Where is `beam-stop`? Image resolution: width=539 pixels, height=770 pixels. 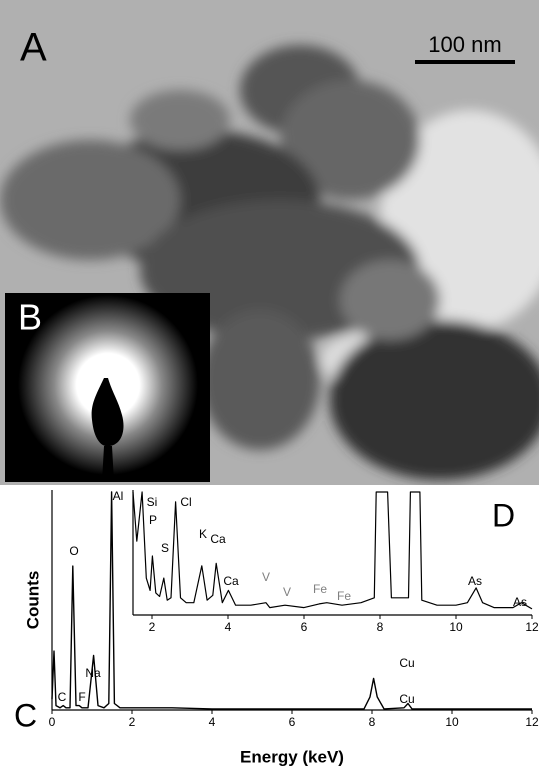
beam-stop is located at coordinates (107, 430).